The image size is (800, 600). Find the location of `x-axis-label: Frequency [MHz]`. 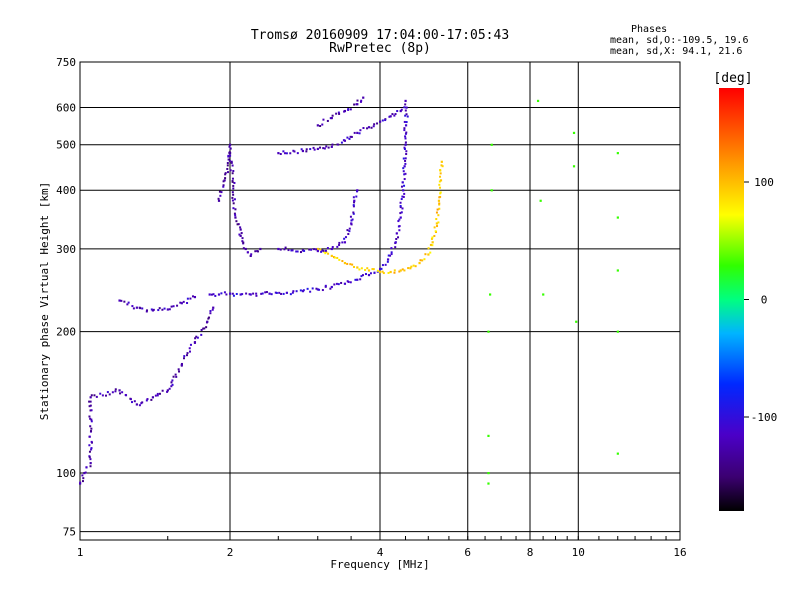

x-axis-label: Frequency [MHz] is located at coordinates (379, 564).